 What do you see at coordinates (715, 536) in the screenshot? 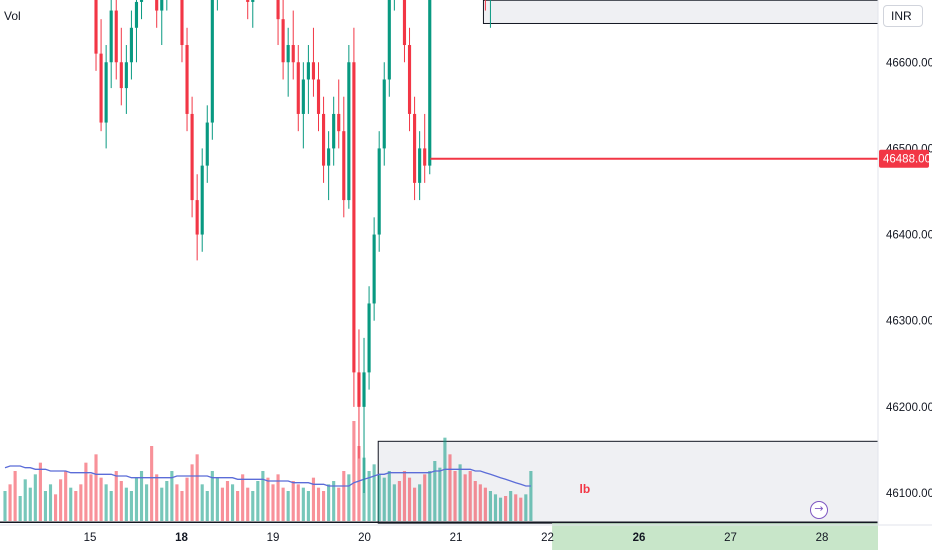
I see `green-zone` at bounding box center [715, 536].